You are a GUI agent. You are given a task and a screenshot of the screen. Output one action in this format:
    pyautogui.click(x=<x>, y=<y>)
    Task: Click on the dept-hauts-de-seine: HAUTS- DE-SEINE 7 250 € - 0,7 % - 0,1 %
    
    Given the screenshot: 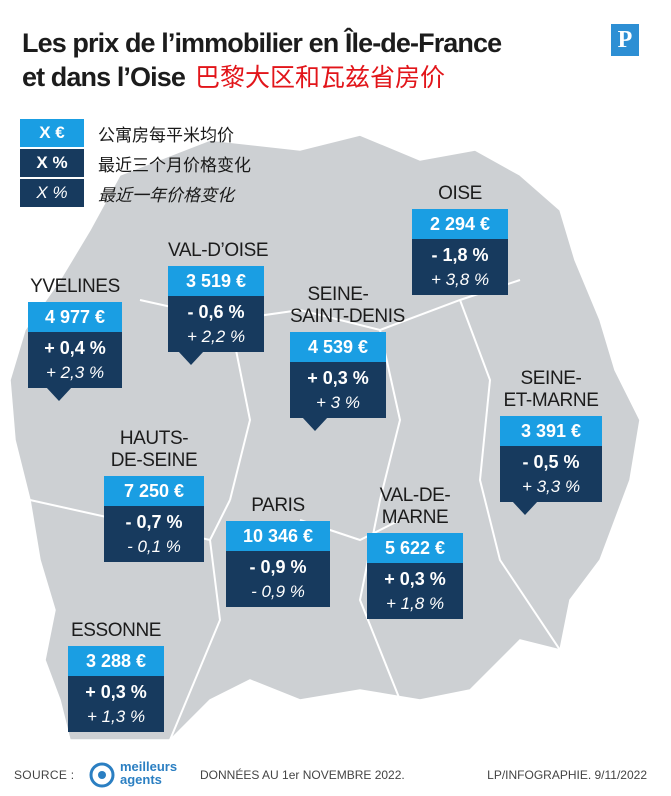 What is the action you would take?
    pyautogui.click(x=154, y=495)
    